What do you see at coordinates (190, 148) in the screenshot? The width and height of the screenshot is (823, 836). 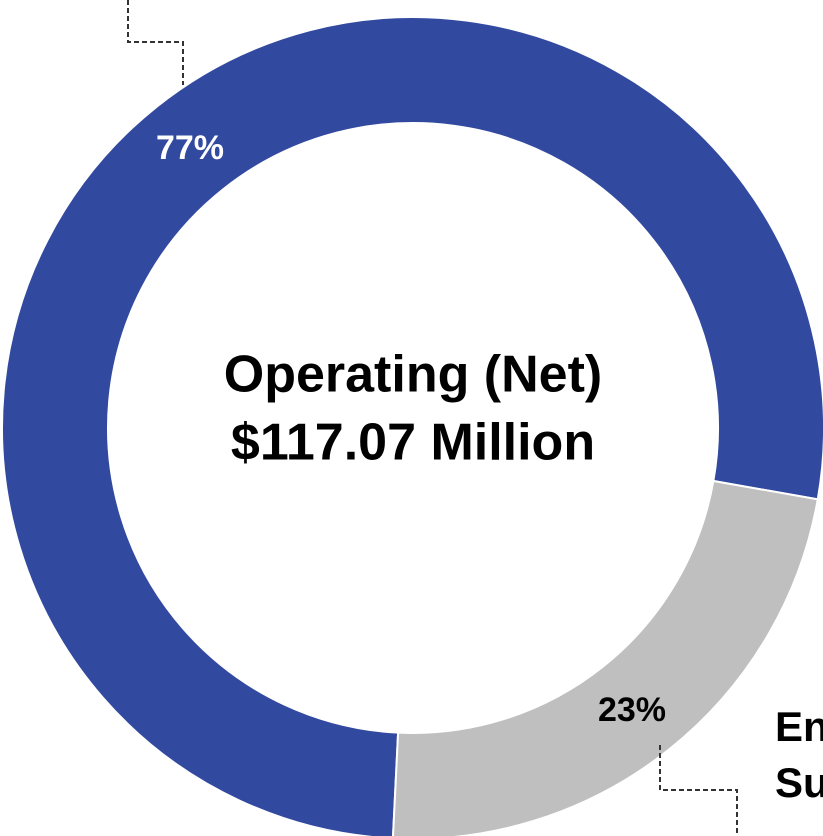 I see `value-label: 77%` at bounding box center [190, 148].